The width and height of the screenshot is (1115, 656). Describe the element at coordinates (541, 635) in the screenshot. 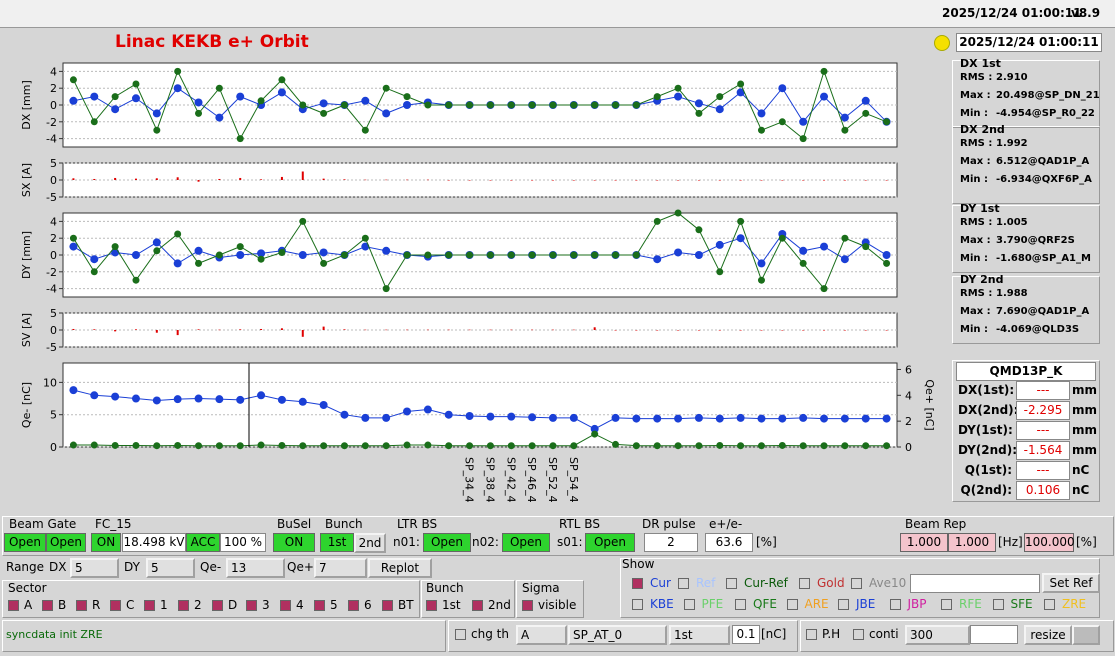

I see `chg-select-a: A` at that location.